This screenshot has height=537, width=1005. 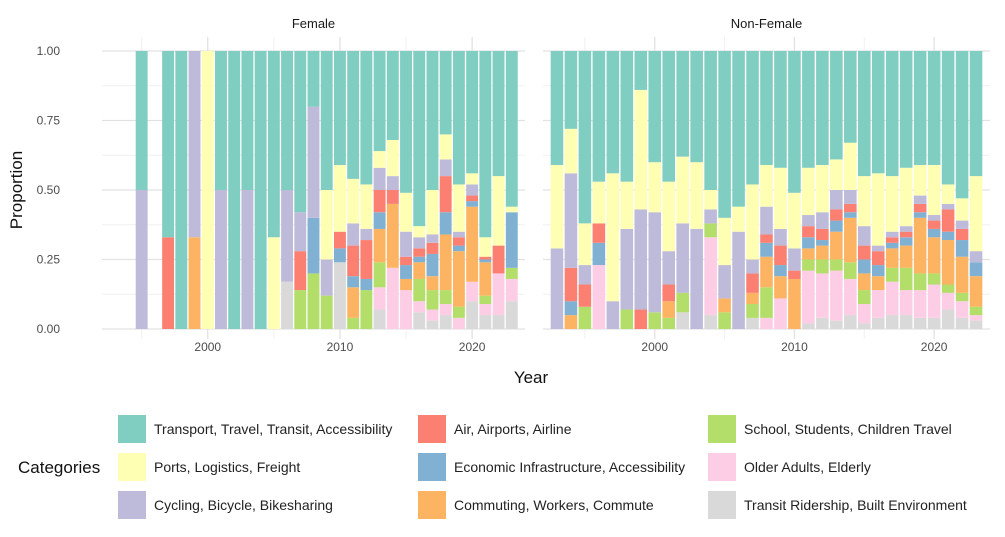 What do you see at coordinates (830, 429) in the screenshot?
I see `legend-item-school: School, Students, Children Travel` at bounding box center [830, 429].